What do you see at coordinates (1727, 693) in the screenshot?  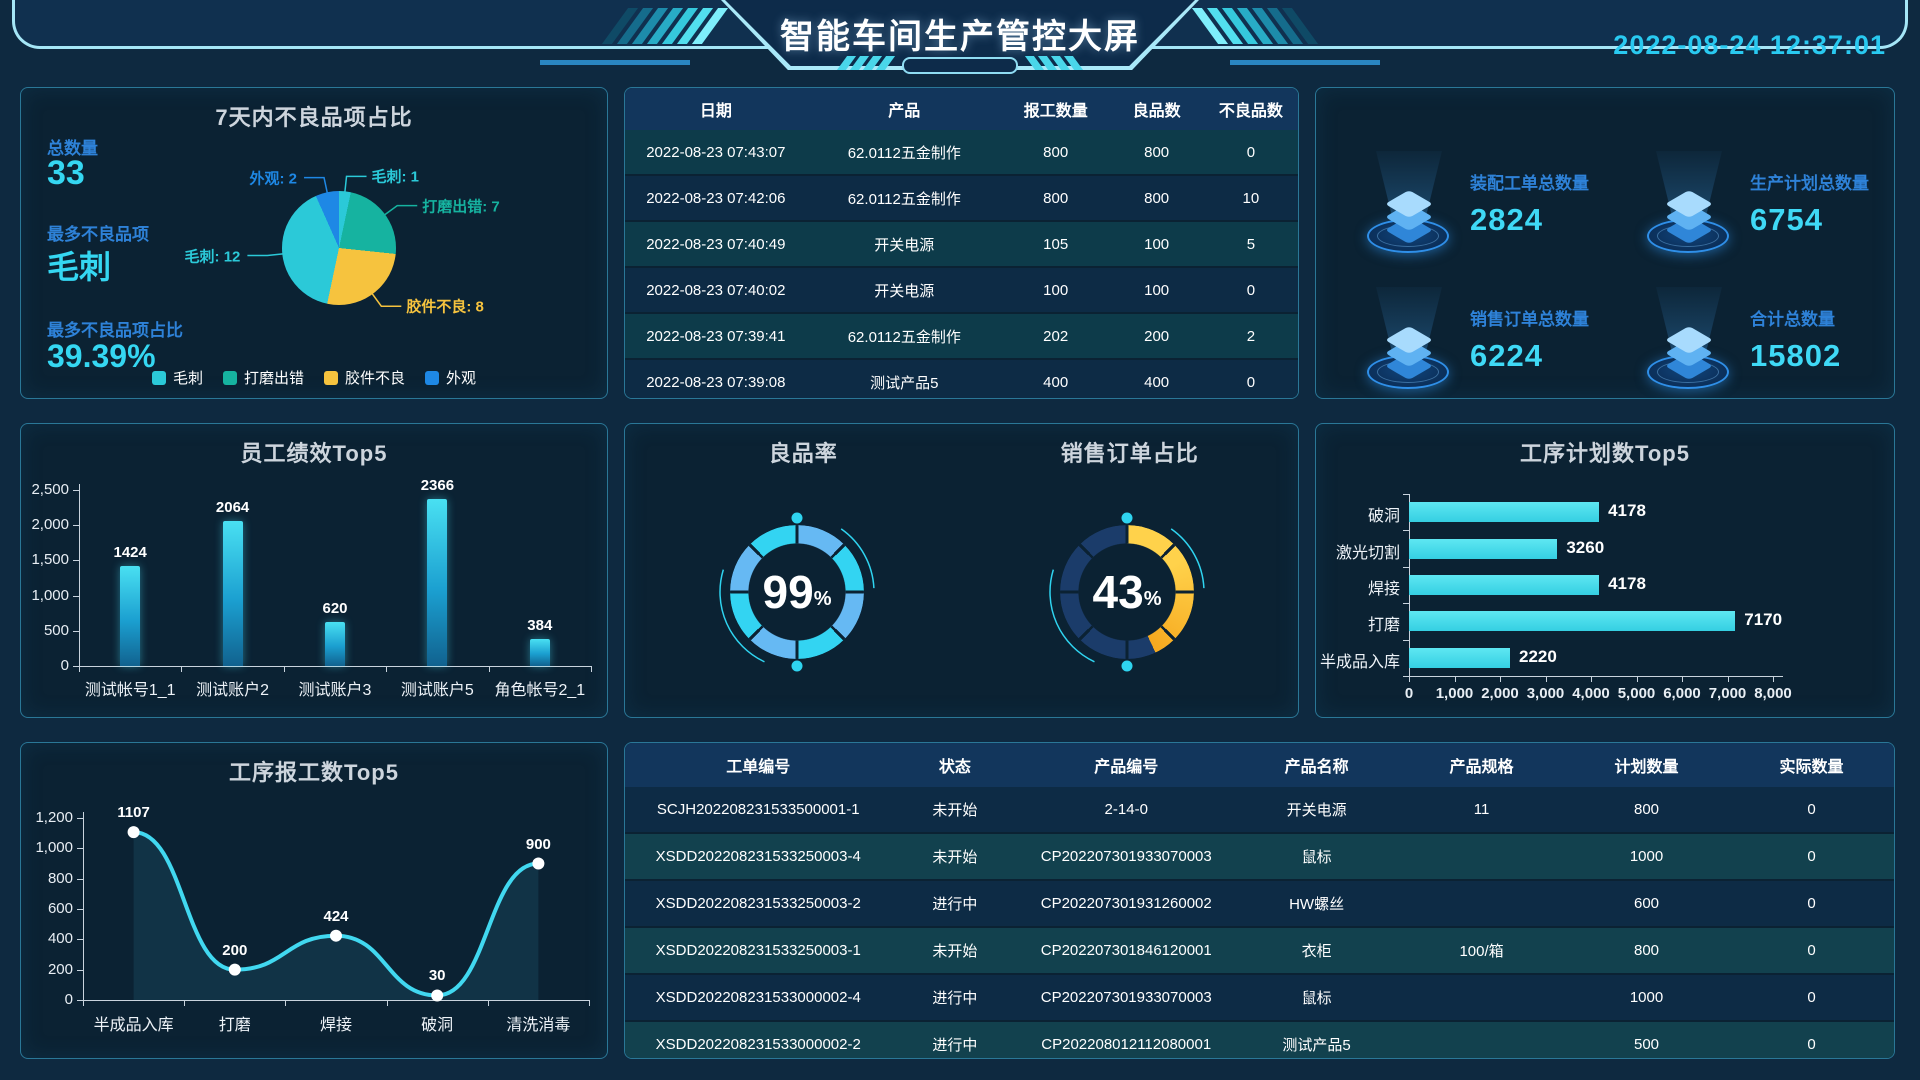 I see `x-tick-label: 7,000` at bounding box center [1727, 693].